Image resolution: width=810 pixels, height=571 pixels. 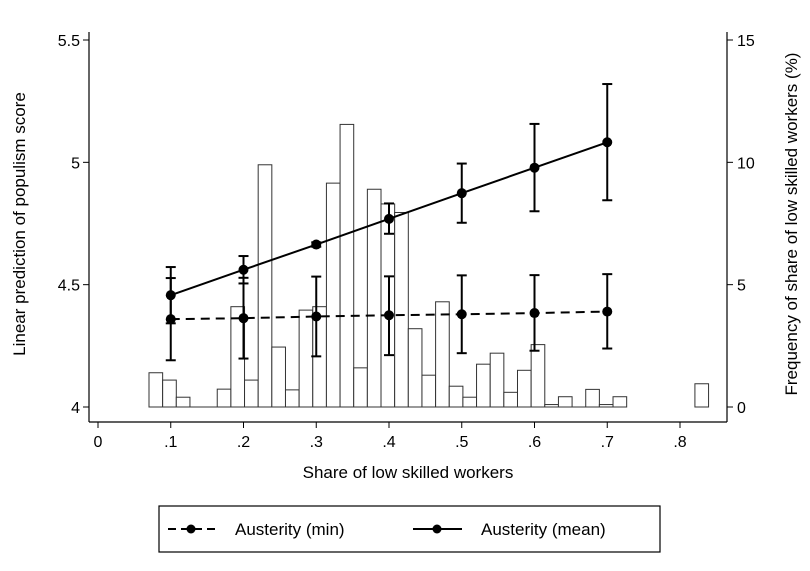 I want to click on x-tick-label: .4, so click(x=388, y=442).